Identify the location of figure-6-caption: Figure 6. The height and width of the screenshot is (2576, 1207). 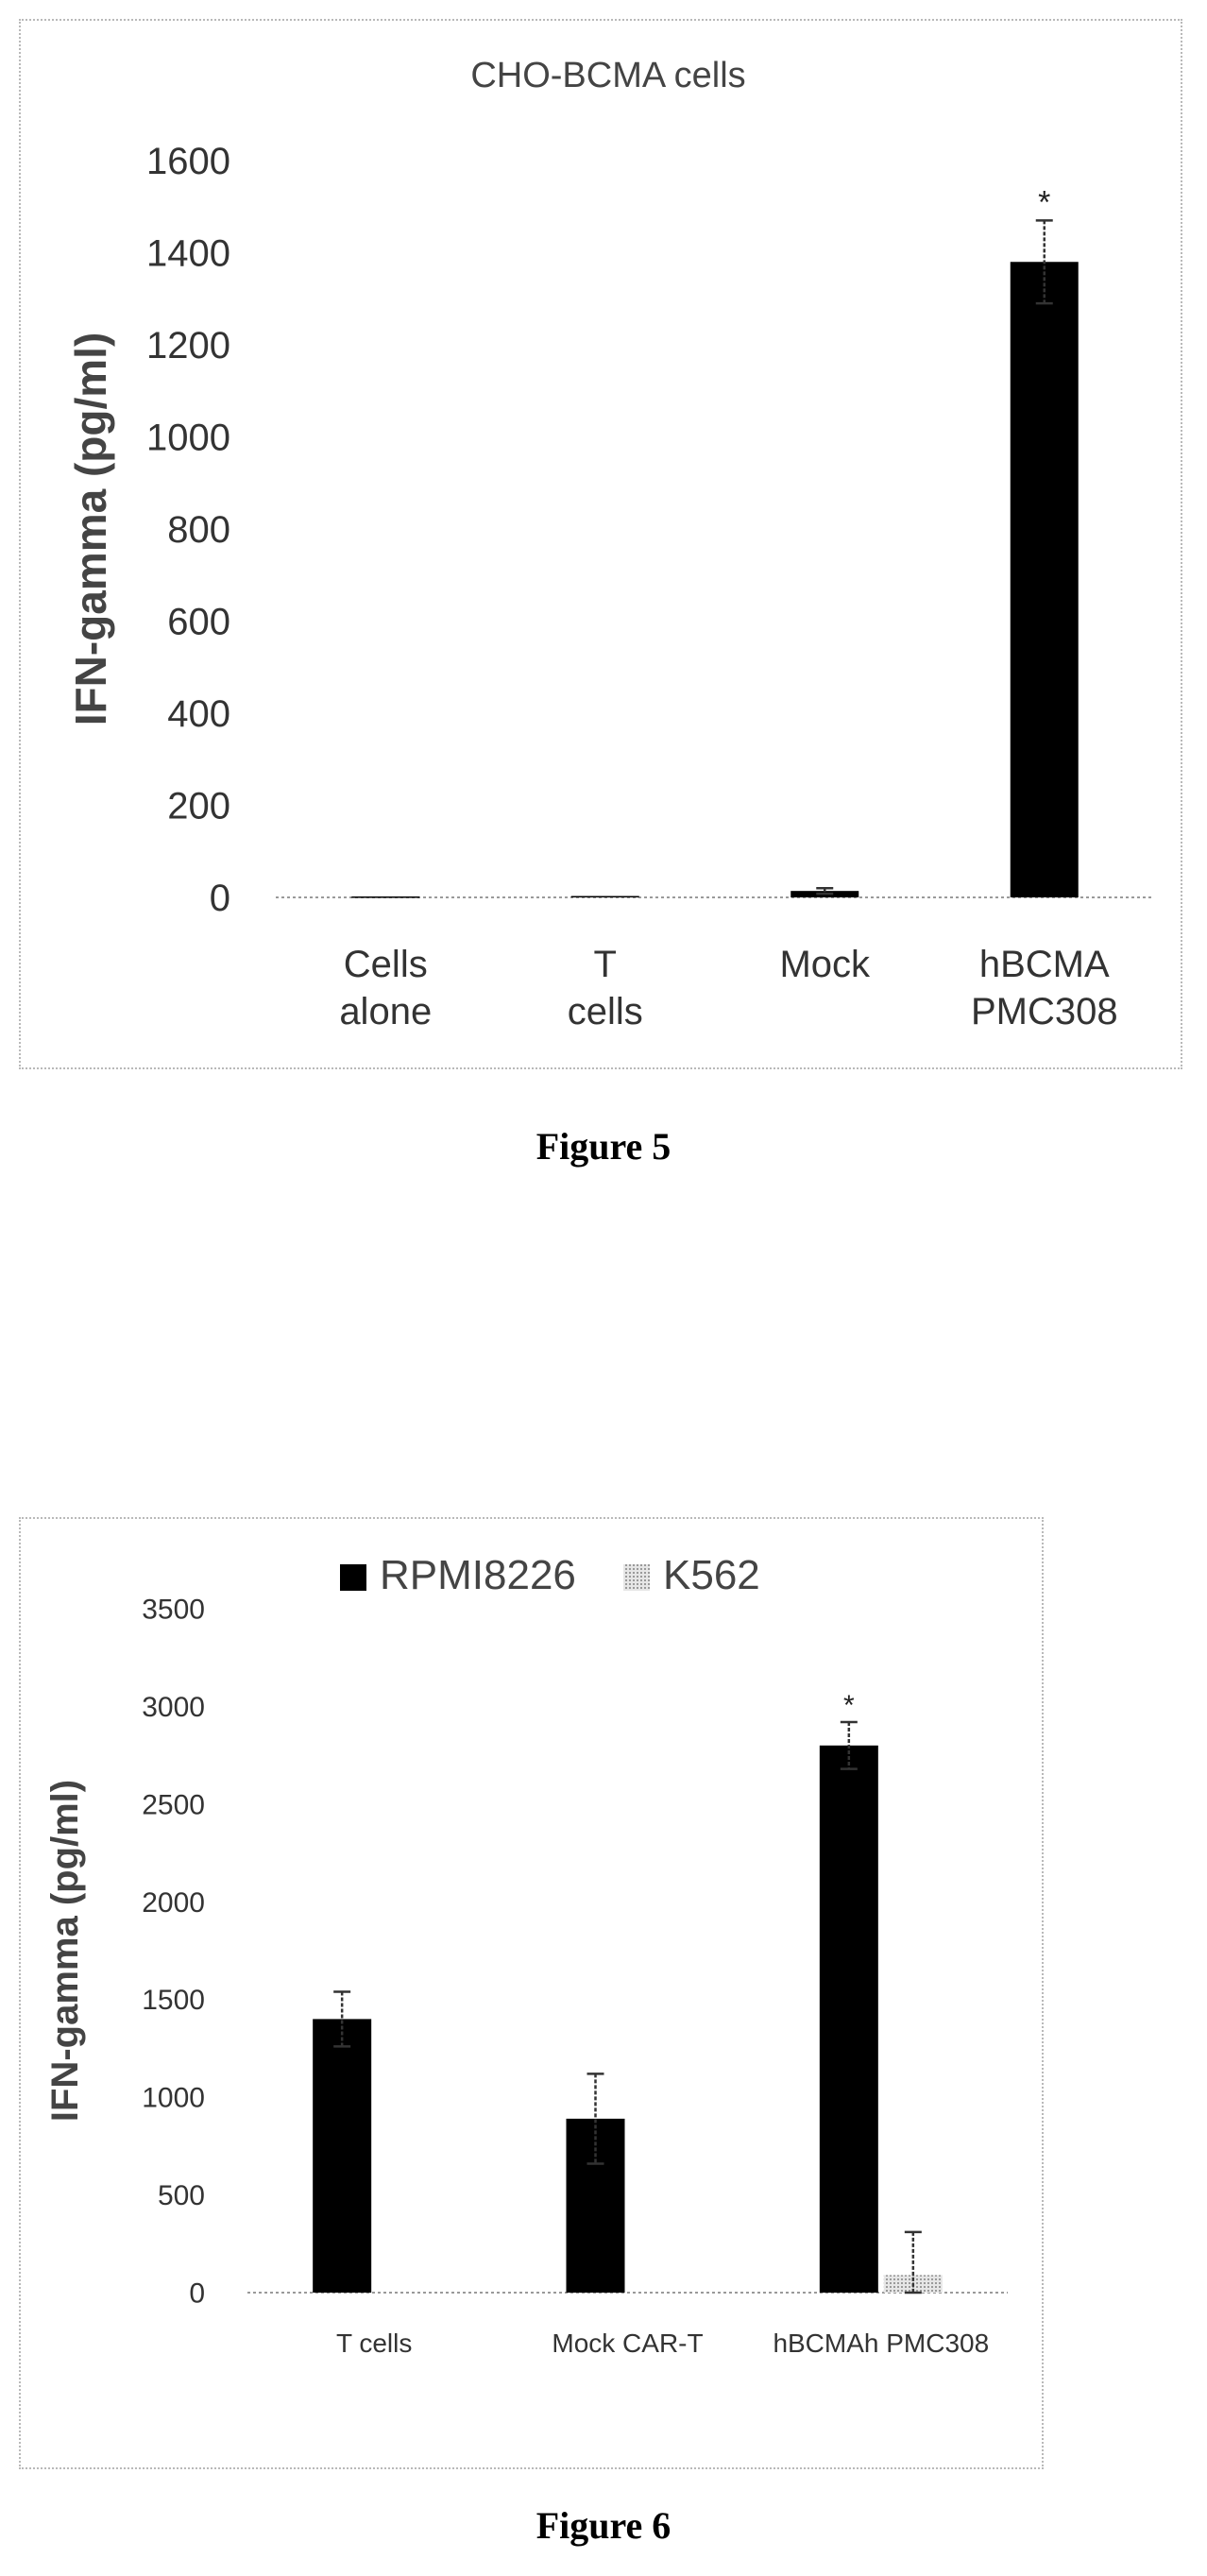
(604, 2526).